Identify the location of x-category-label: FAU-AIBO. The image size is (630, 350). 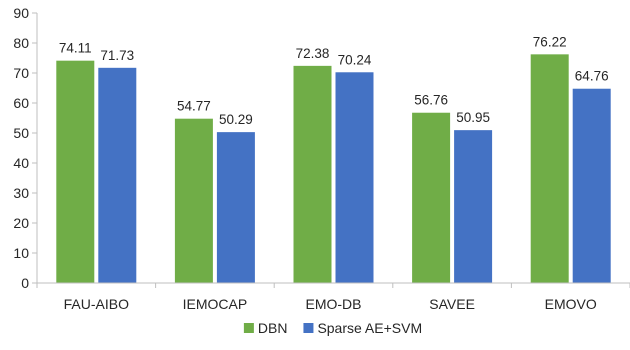
(96, 304).